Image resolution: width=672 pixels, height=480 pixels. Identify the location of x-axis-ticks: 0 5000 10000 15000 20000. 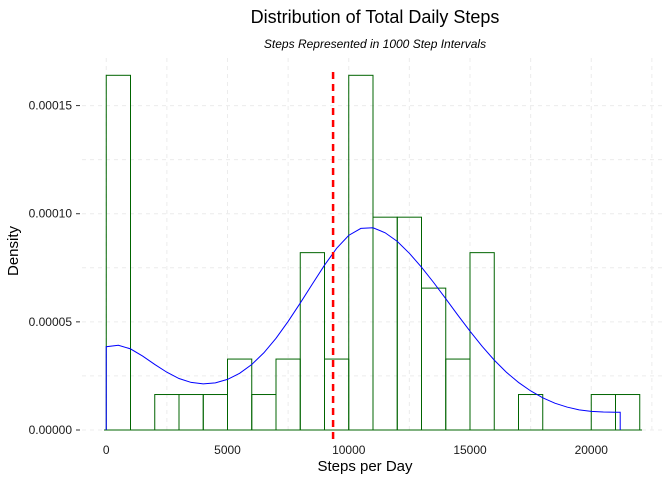
(355, 450).